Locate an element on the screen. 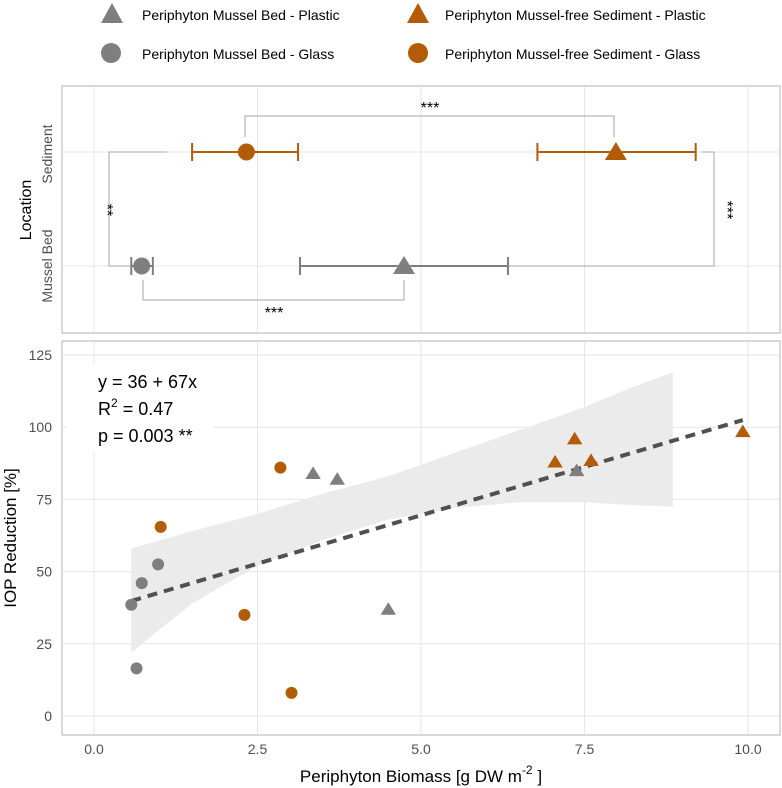  x-tick-labels: 0.0 2.5 5.0 7.5 10.0 is located at coordinates (423, 749).